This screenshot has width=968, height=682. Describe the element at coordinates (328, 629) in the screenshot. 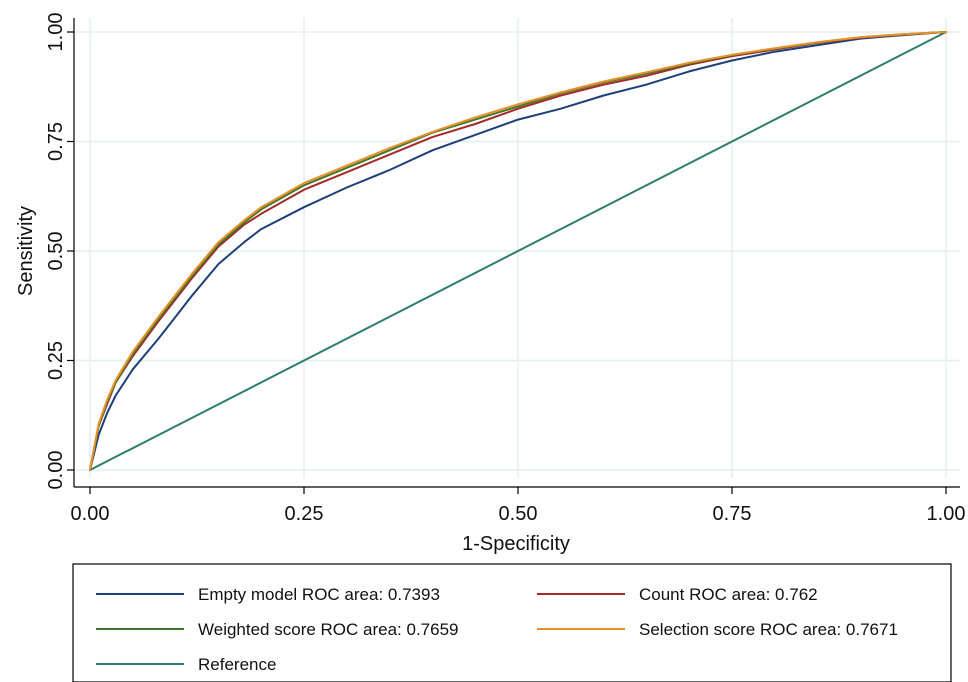

I see `legend-label: Weighted score ROC area: 0.7659` at that location.